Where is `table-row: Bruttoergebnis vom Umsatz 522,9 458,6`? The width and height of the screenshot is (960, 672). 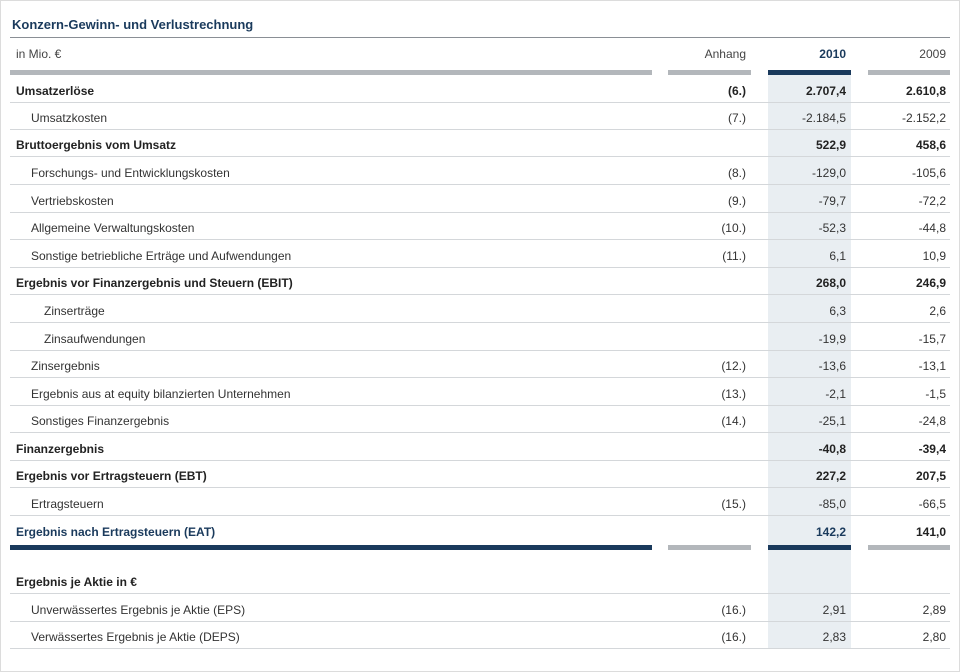 table-row: Bruttoergebnis vom Umsatz 522,9 458,6 is located at coordinates (480, 143).